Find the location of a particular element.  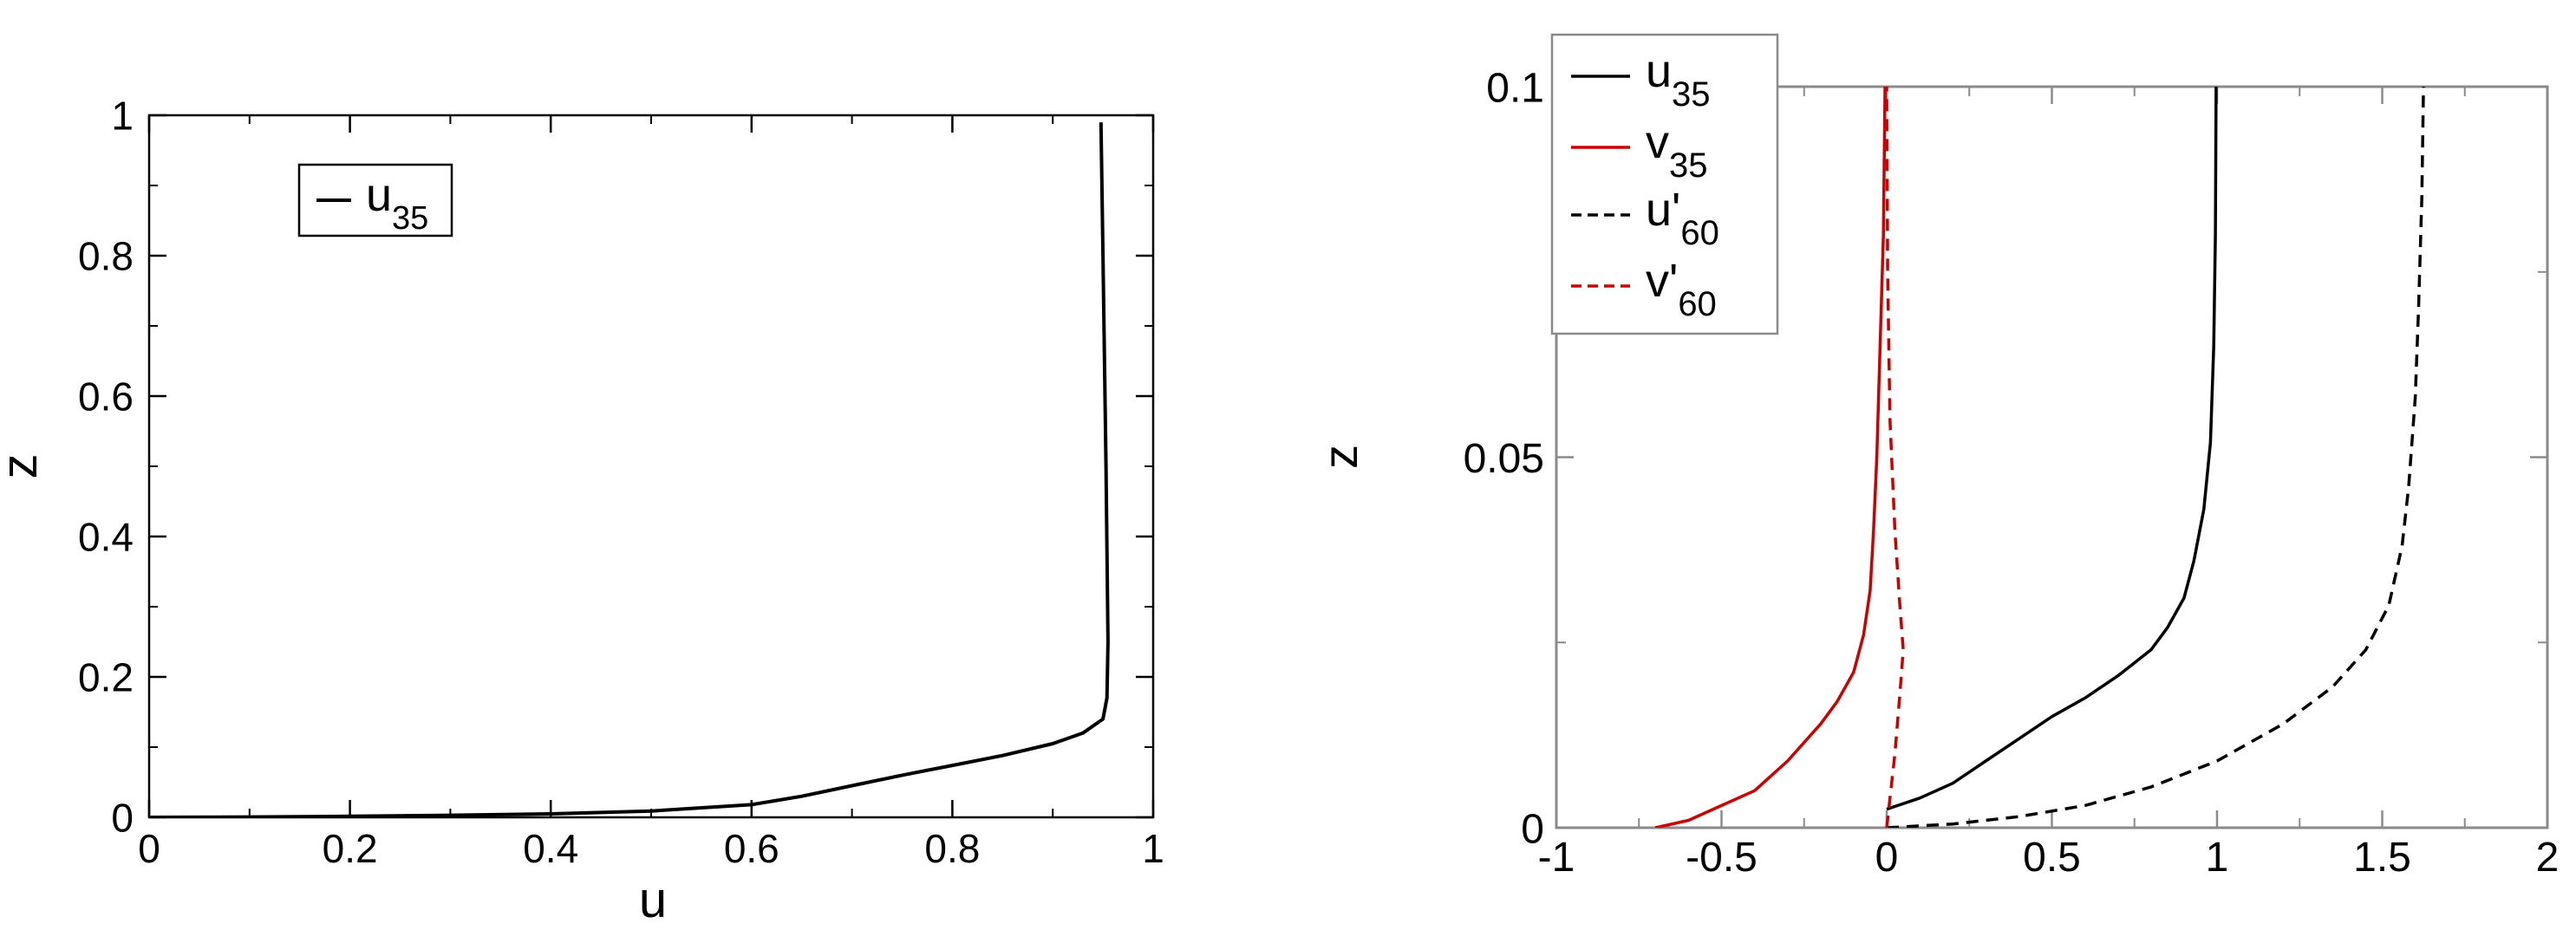

x-tick-label: -0.5 is located at coordinates (1722, 858).